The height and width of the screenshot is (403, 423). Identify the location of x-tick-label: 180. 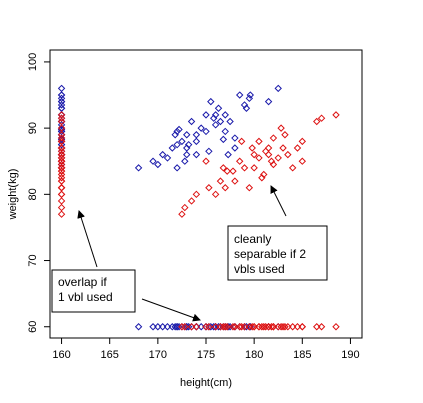
(254, 355).